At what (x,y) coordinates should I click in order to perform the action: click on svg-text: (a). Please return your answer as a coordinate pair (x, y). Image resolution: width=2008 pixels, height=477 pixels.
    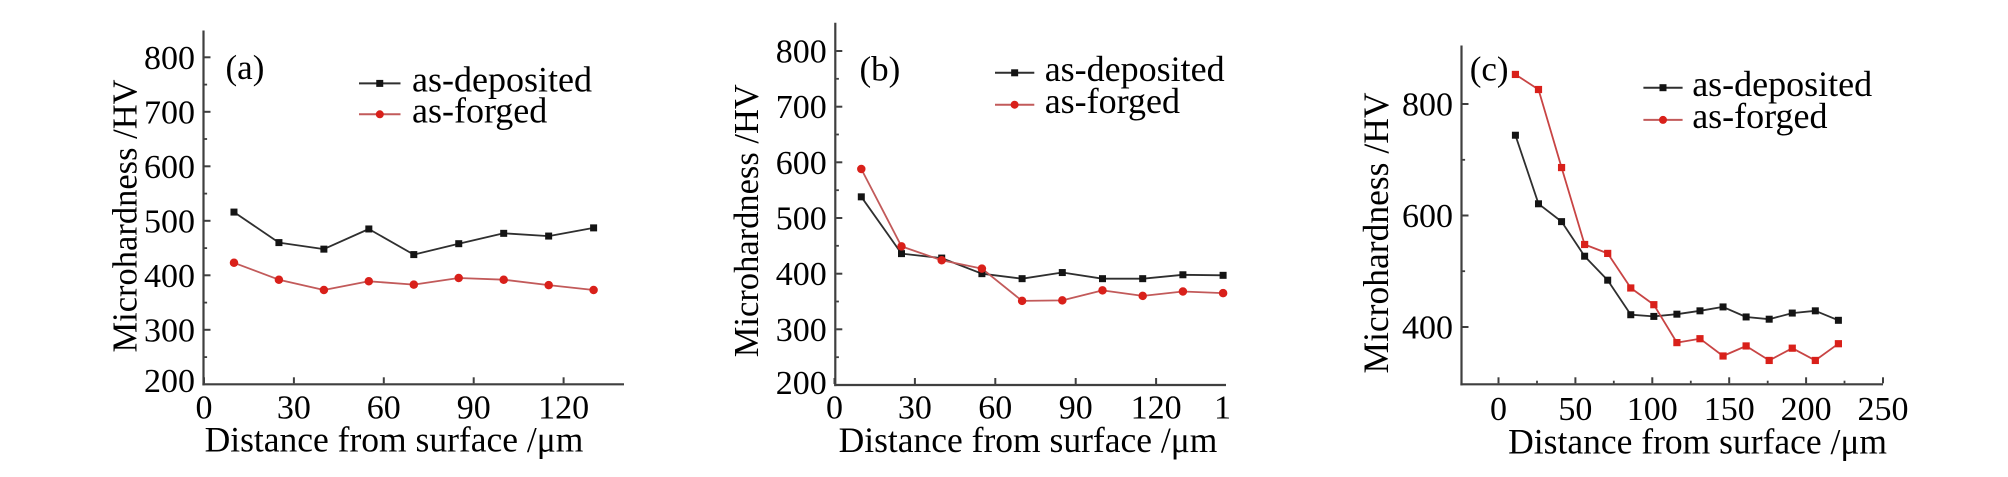
    Looking at the image, I should click on (245, 67).